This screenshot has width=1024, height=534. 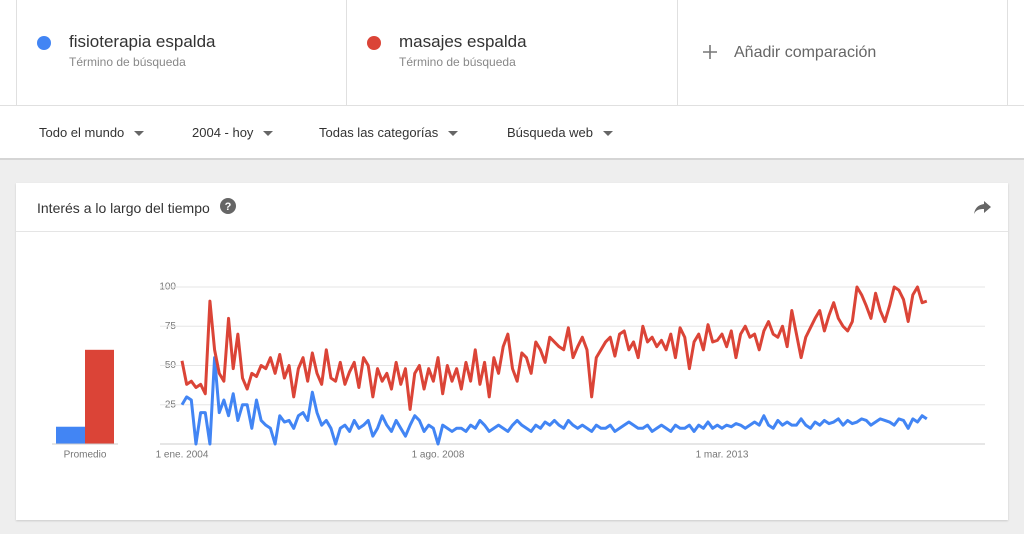 What do you see at coordinates (722, 455) in the screenshot?
I see `x-tick-label: 1 mar. 2013` at bounding box center [722, 455].